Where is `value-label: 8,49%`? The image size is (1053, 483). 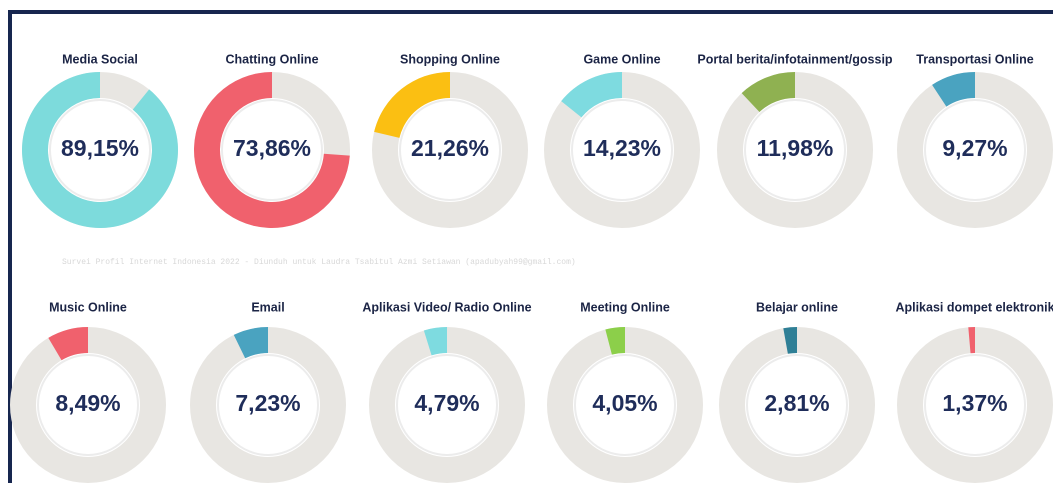
value-label: 8,49% is located at coordinates (87, 403).